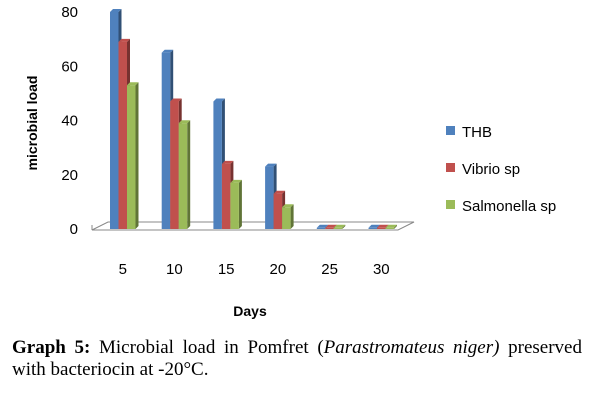 This screenshot has height=406, width=593. What do you see at coordinates (69, 66) in the screenshot?
I see `y-tick-label: 60` at bounding box center [69, 66].